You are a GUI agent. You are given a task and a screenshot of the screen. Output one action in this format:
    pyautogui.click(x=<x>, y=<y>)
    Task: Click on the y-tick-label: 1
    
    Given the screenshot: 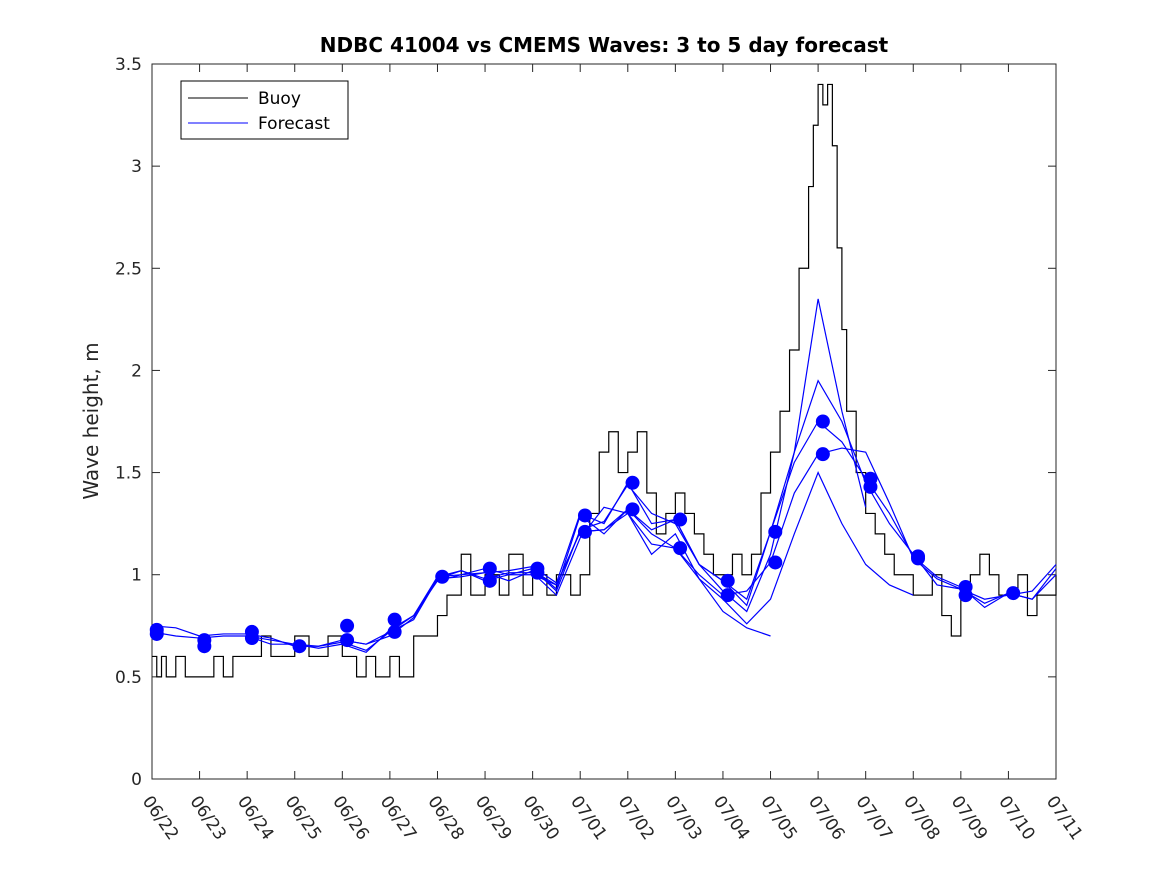 What is the action you would take?
    pyautogui.click(x=136, y=576)
    